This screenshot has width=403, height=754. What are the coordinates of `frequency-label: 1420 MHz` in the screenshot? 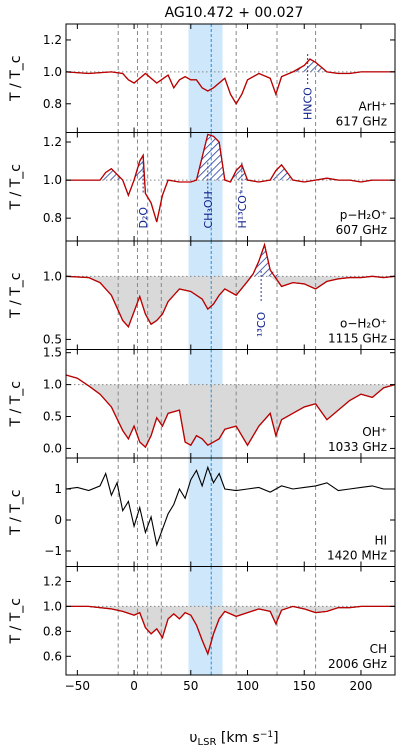 It's located at (357, 556).